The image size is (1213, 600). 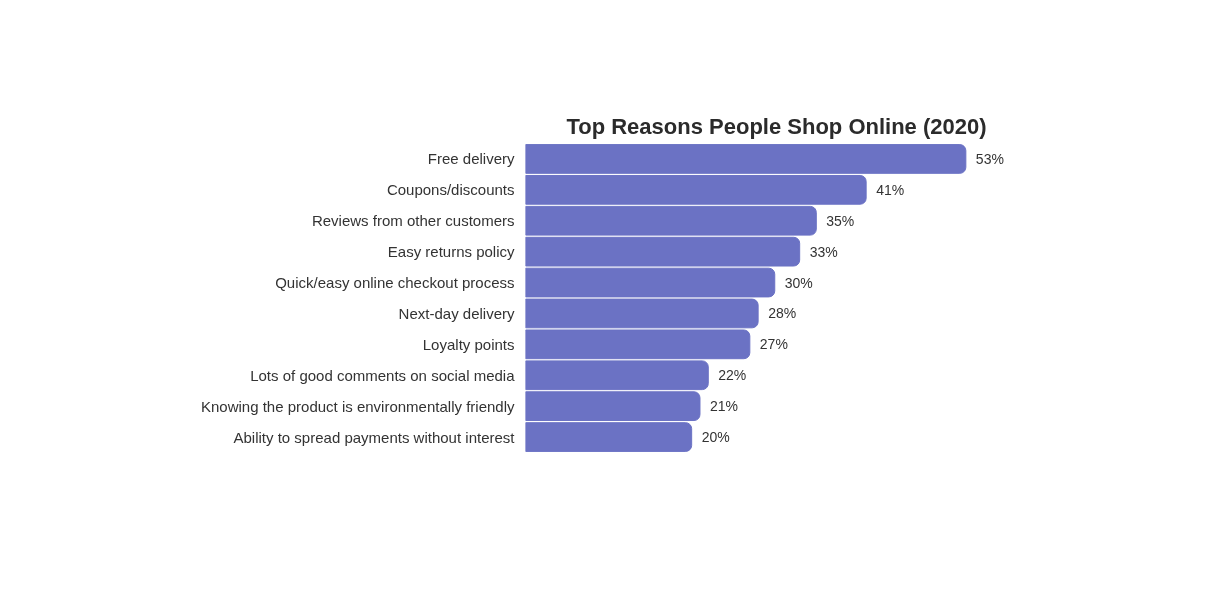 I want to click on data-label: 41%, so click(x=890, y=189).